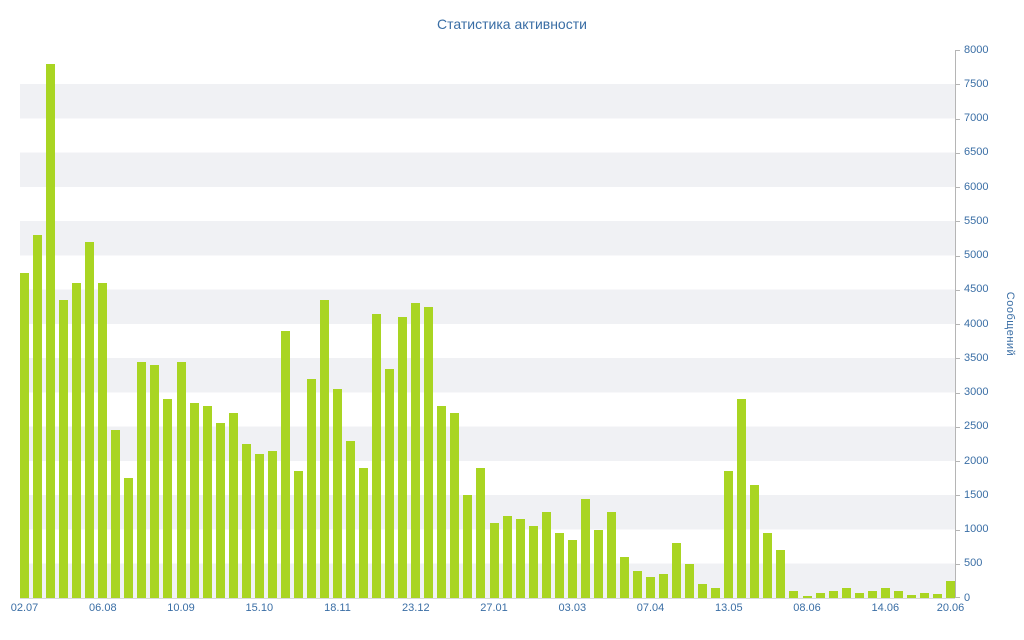 This screenshot has width=1024, height=640. What do you see at coordinates (976, 460) in the screenshot?
I see `y-tick-label: 2000` at bounding box center [976, 460].